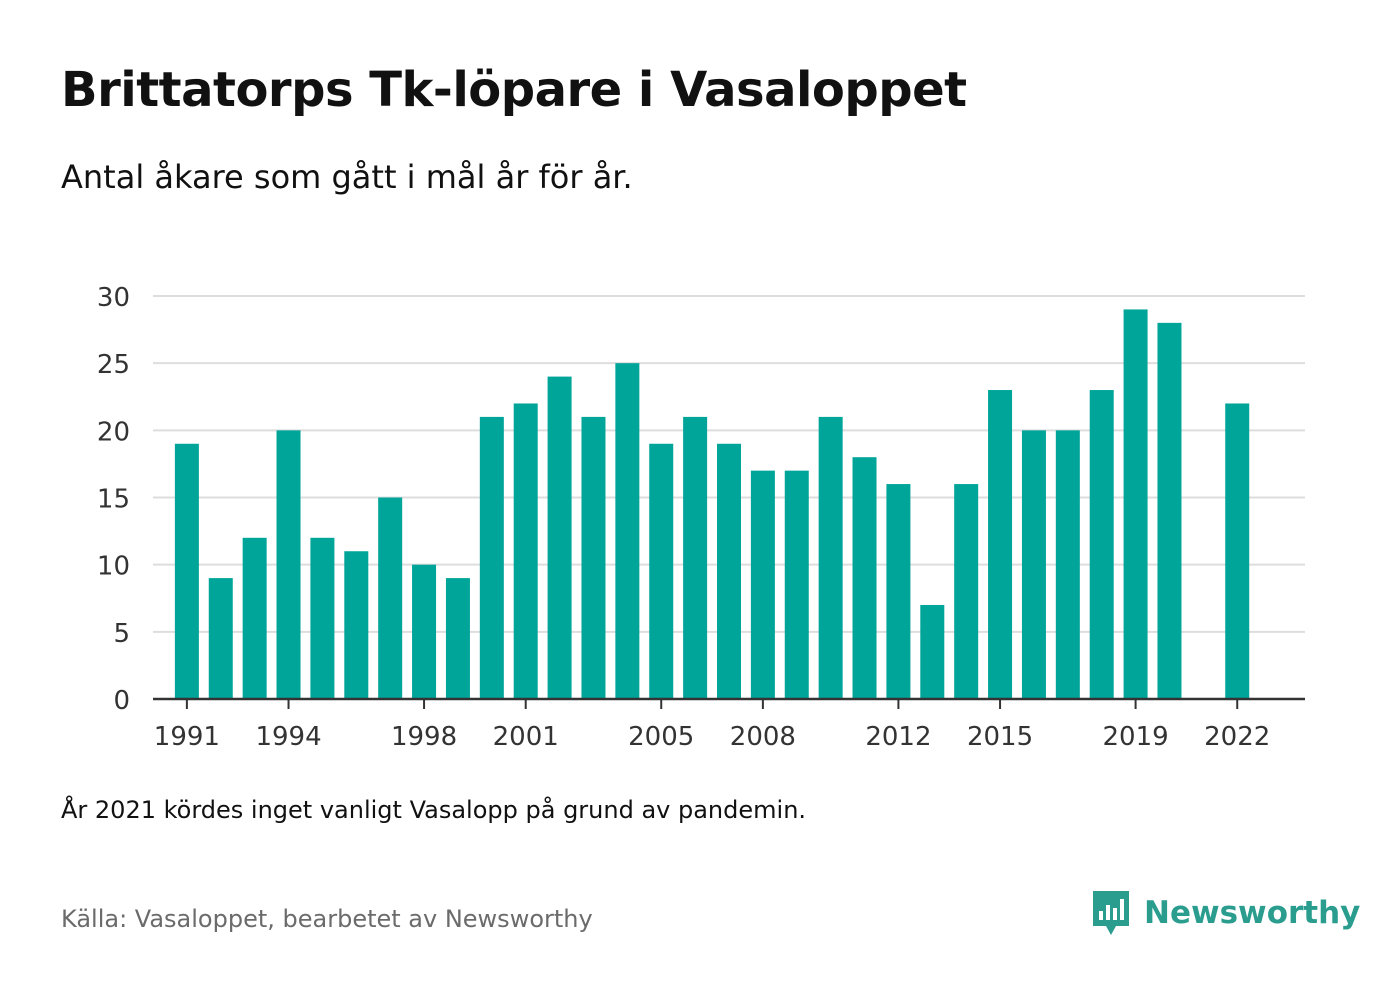 This screenshot has width=1400, height=1000. Describe the element at coordinates (347, 177) in the screenshot. I see `chart-subtitle: Antal åkare som gått i mål år för år.` at that location.